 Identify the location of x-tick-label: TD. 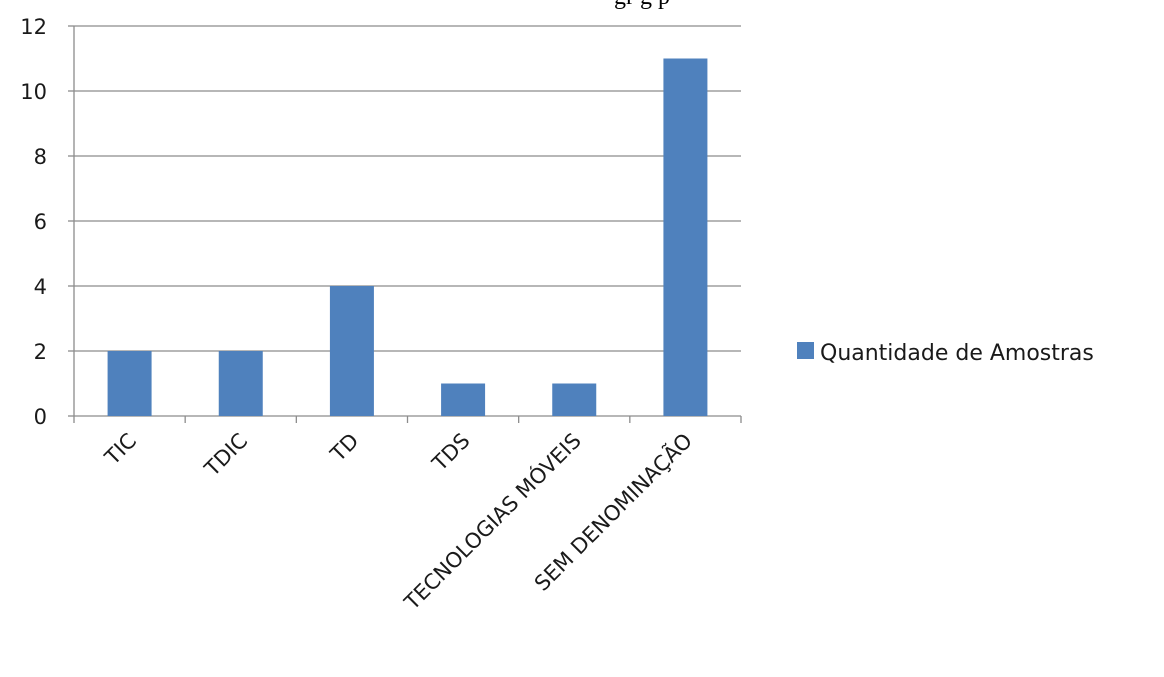
(344, 448).